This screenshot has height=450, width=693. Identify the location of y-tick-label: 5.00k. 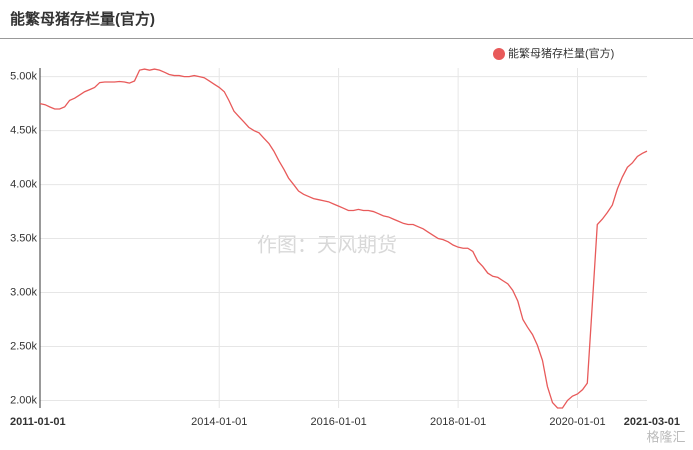
(23, 77).